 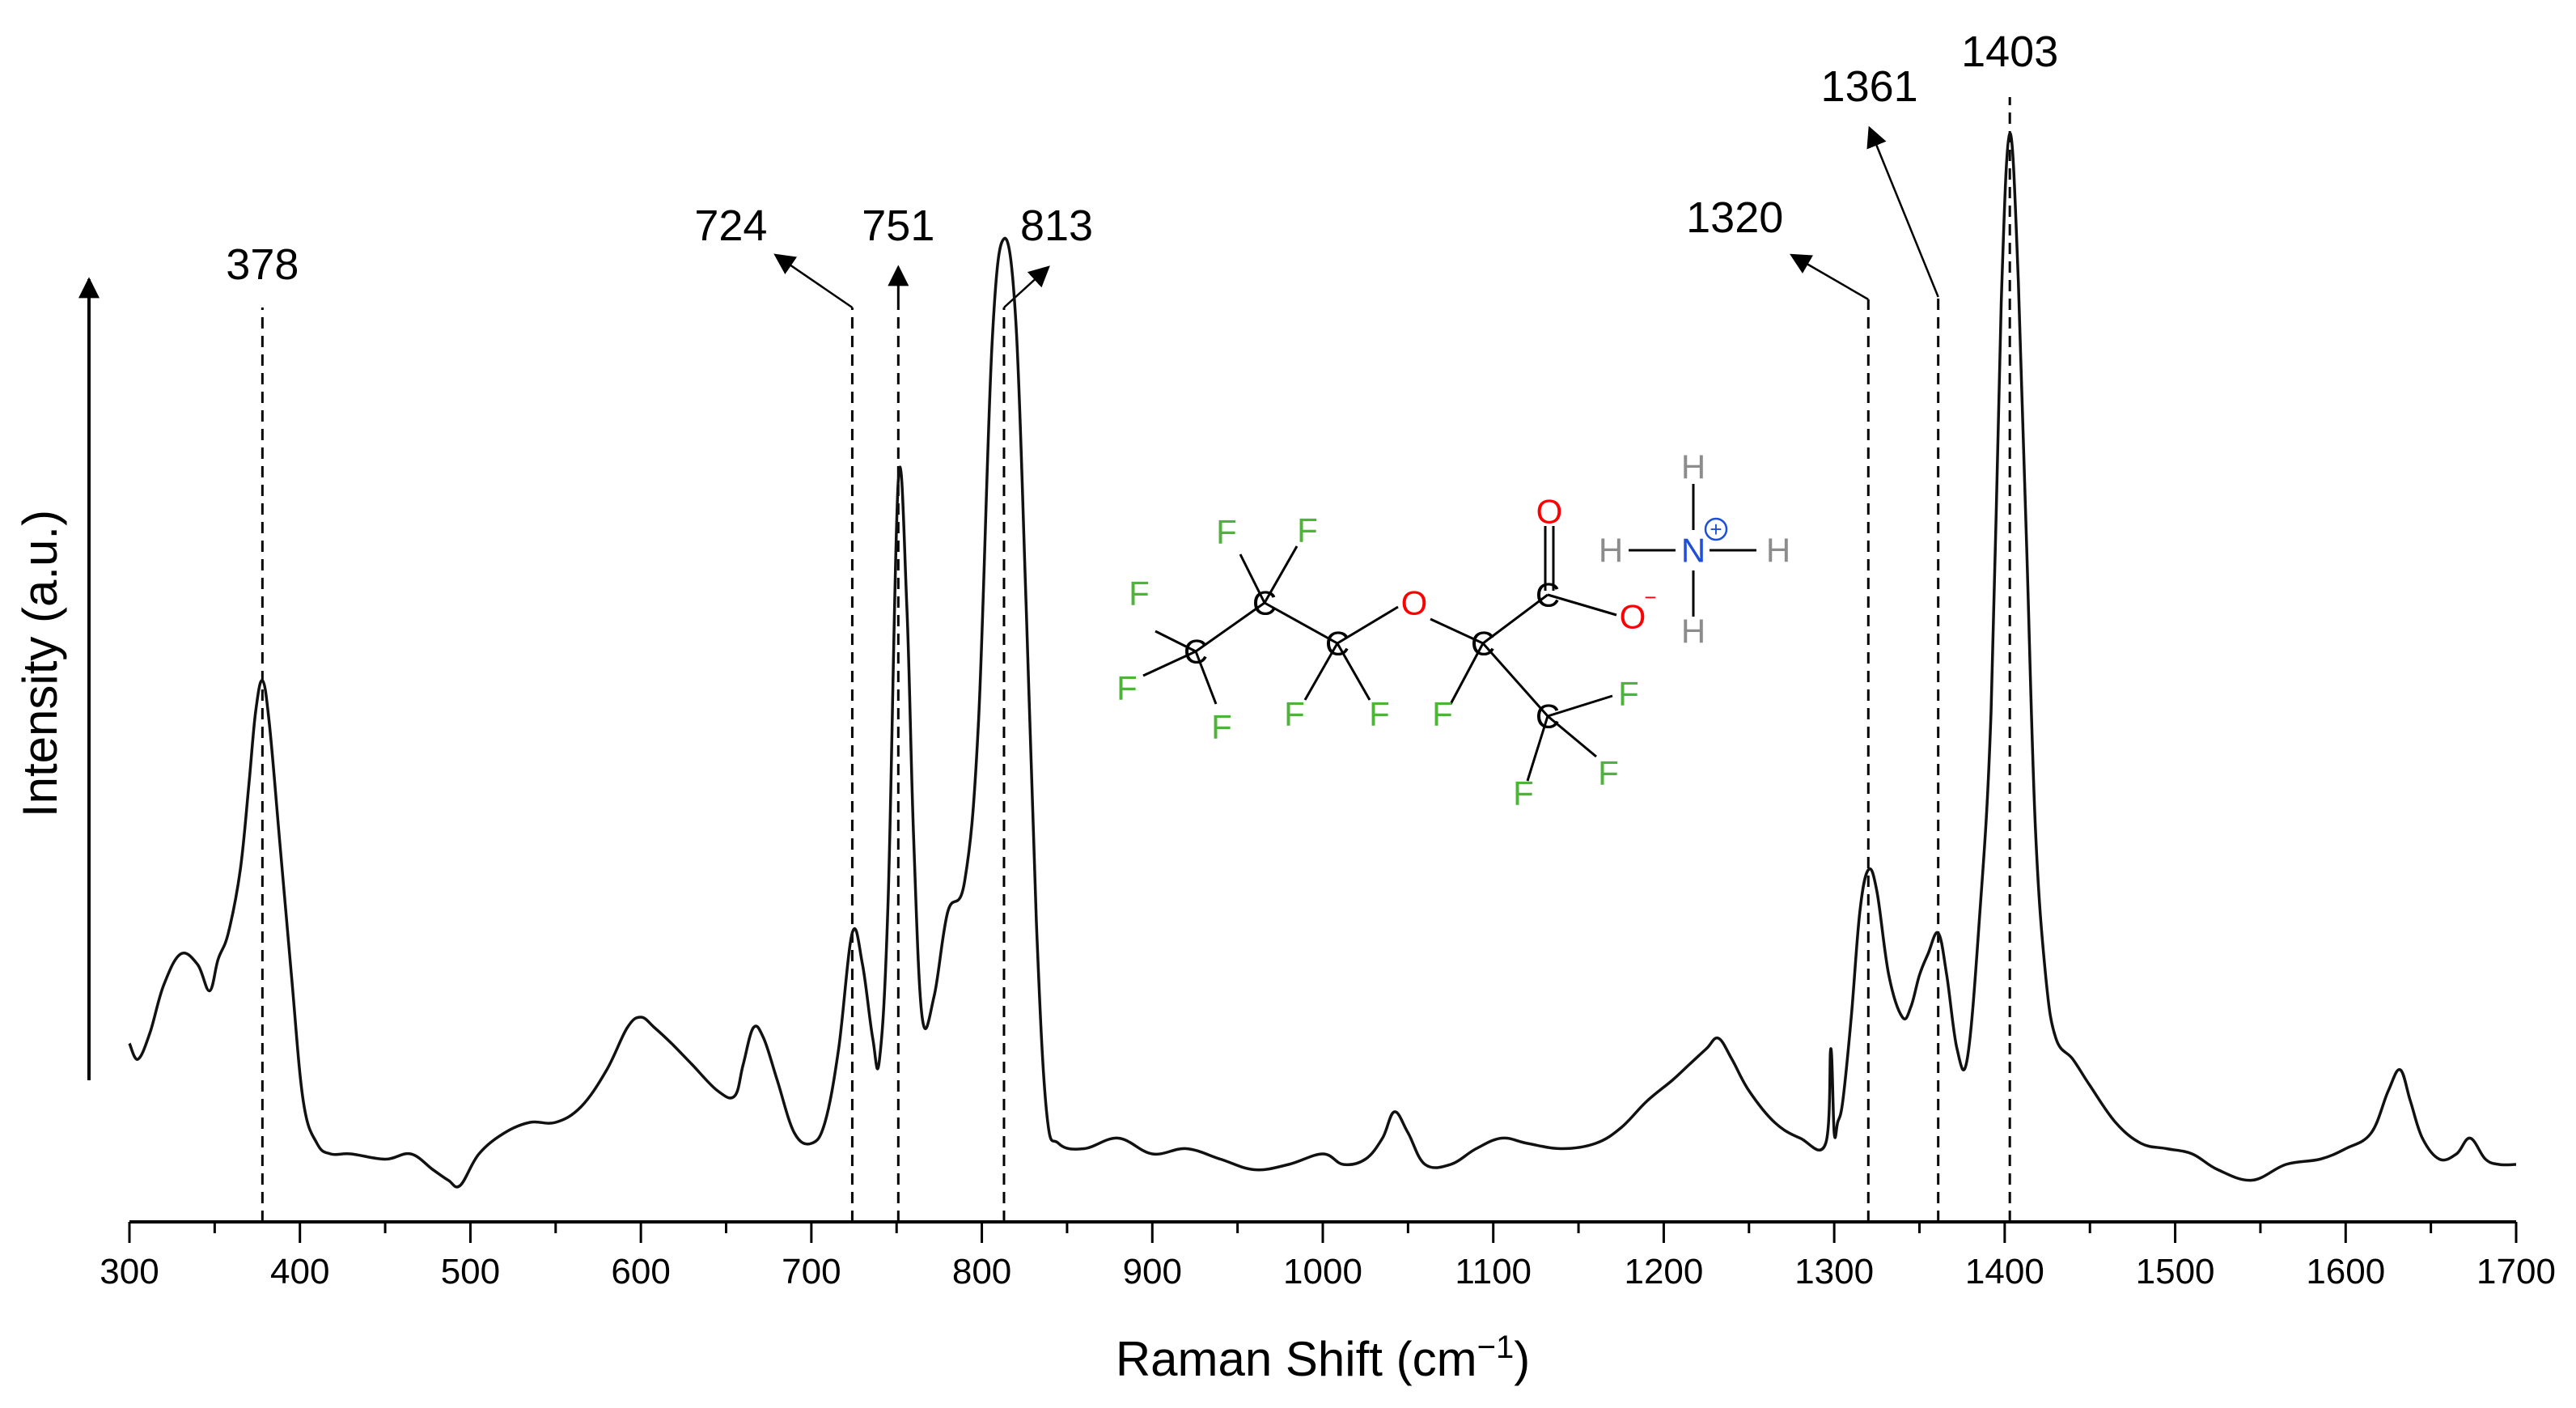 What do you see at coordinates (981, 1271) in the screenshot?
I see `x-tick-label: 800` at bounding box center [981, 1271].